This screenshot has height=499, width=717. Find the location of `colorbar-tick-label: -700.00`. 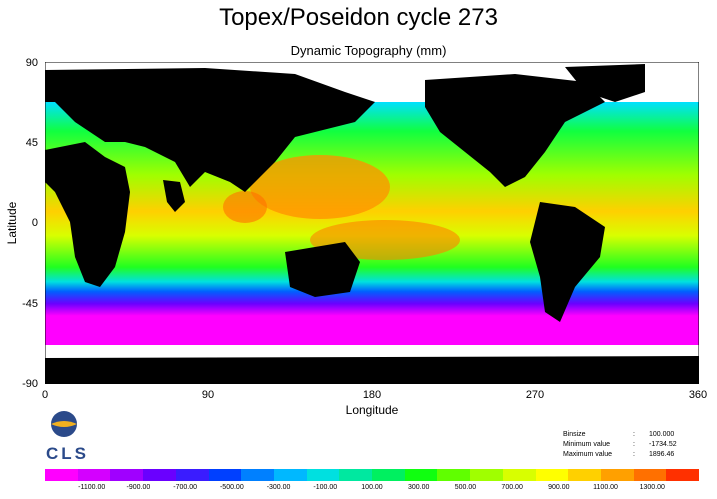

colorbar-tick-label: -700.00 is located at coordinates (185, 487).